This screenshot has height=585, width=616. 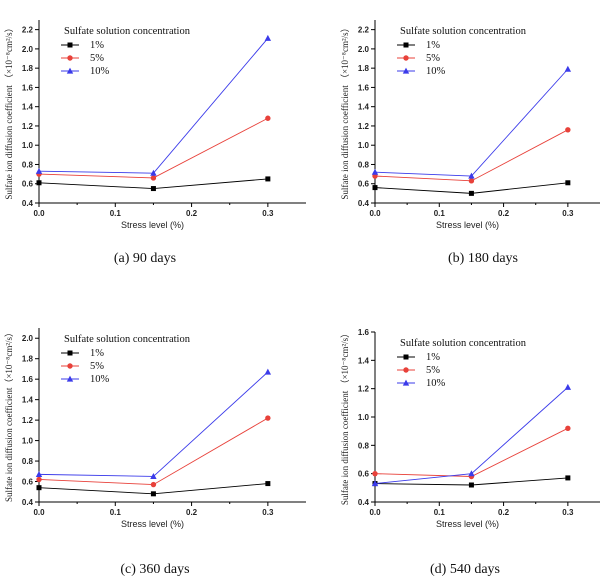 I want to click on panel-caption: (a) 90 days, so click(x=145, y=258).